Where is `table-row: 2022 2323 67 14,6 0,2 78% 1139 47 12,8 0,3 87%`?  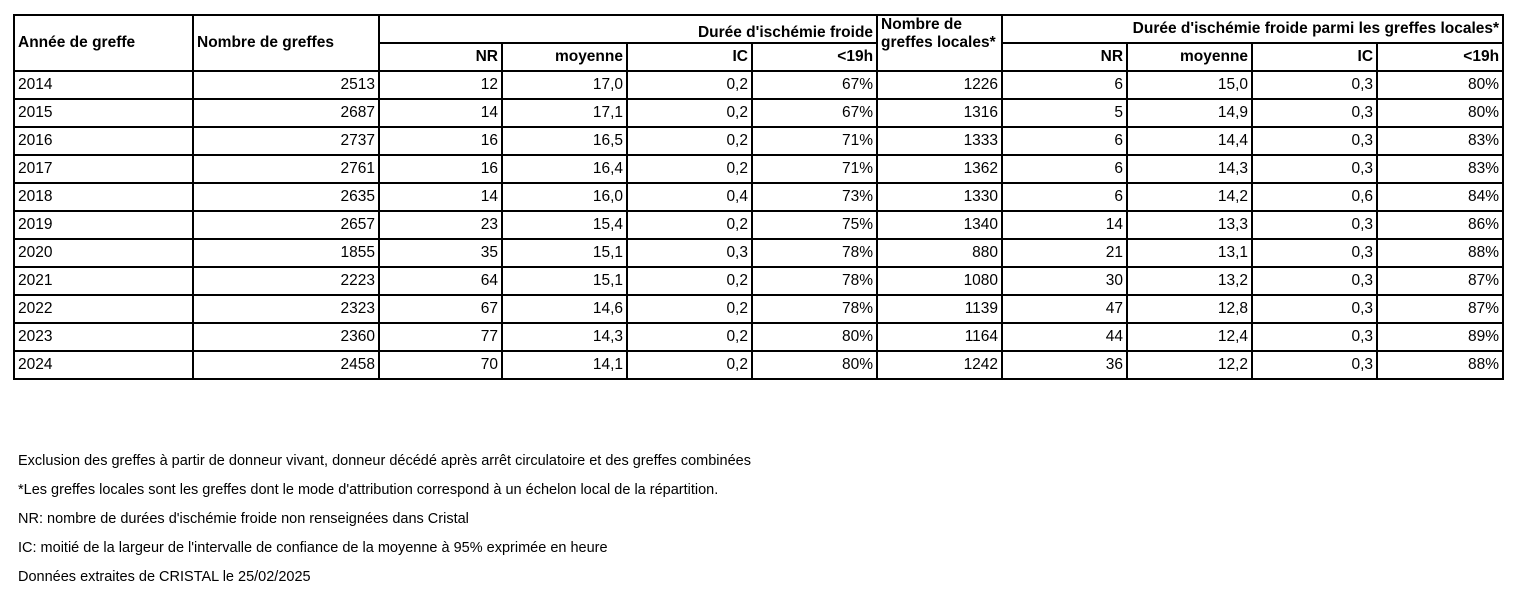
table-row: 2022 2323 67 14,6 0,2 78% 1139 47 12,8 0,3 87% is located at coordinates (759, 309).